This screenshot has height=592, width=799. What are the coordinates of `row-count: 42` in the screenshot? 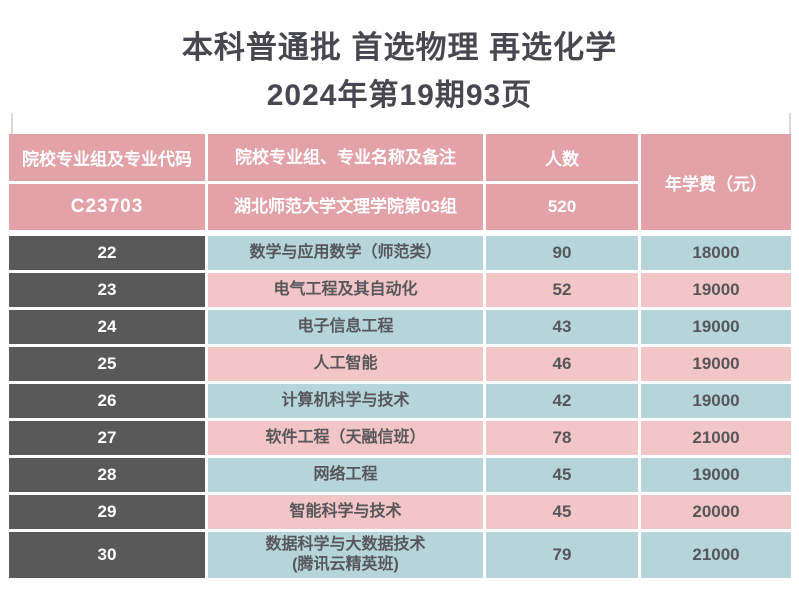 It's located at (562, 401).